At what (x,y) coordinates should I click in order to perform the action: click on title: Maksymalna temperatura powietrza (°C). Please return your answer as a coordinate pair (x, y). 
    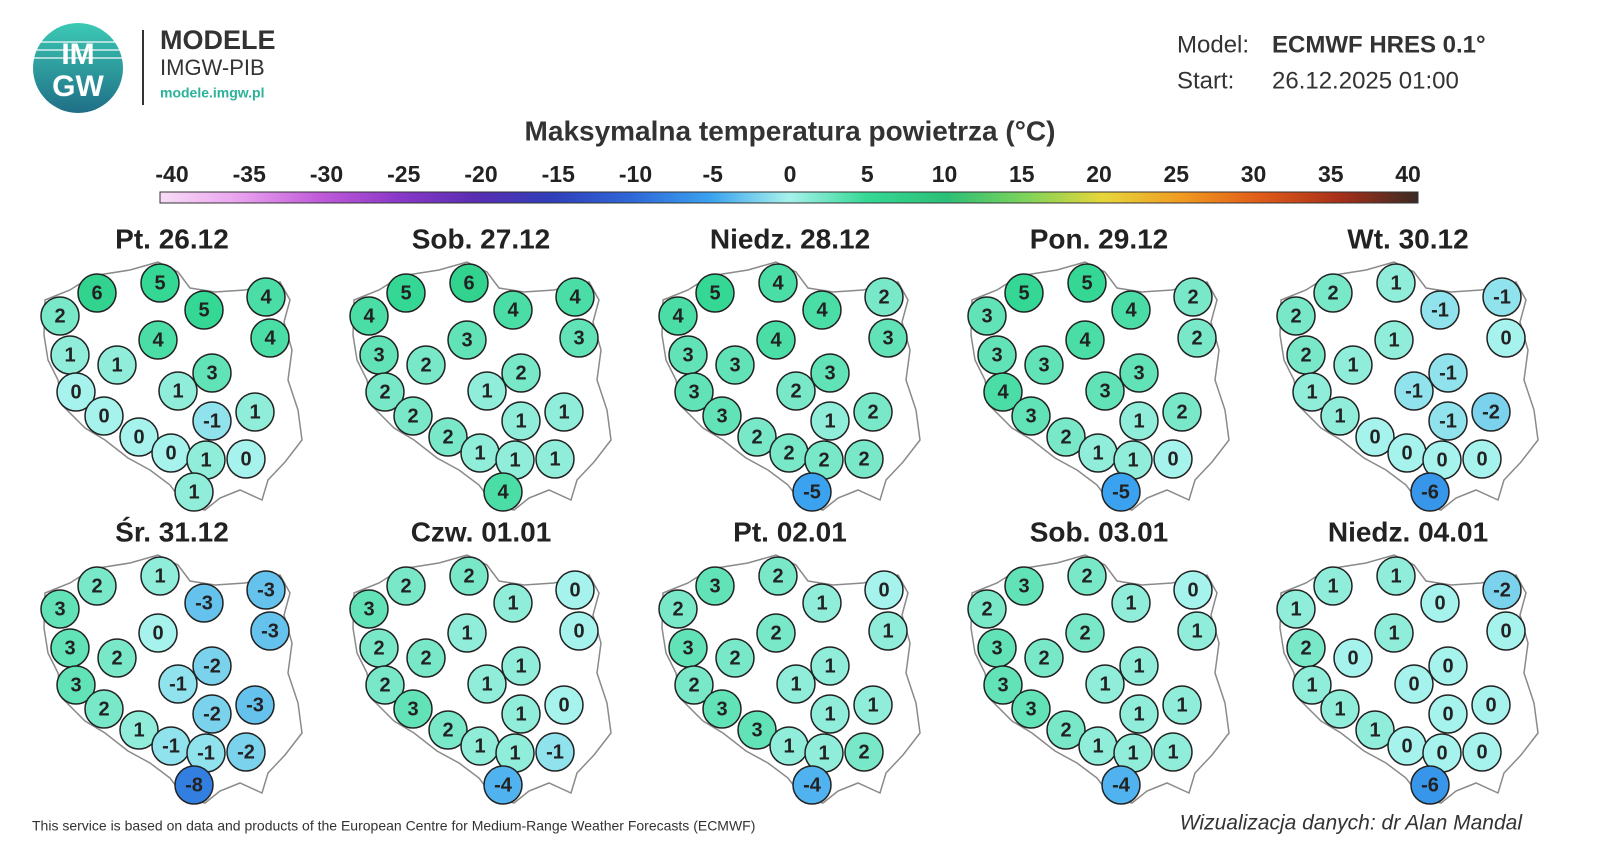
    Looking at the image, I should click on (790, 130).